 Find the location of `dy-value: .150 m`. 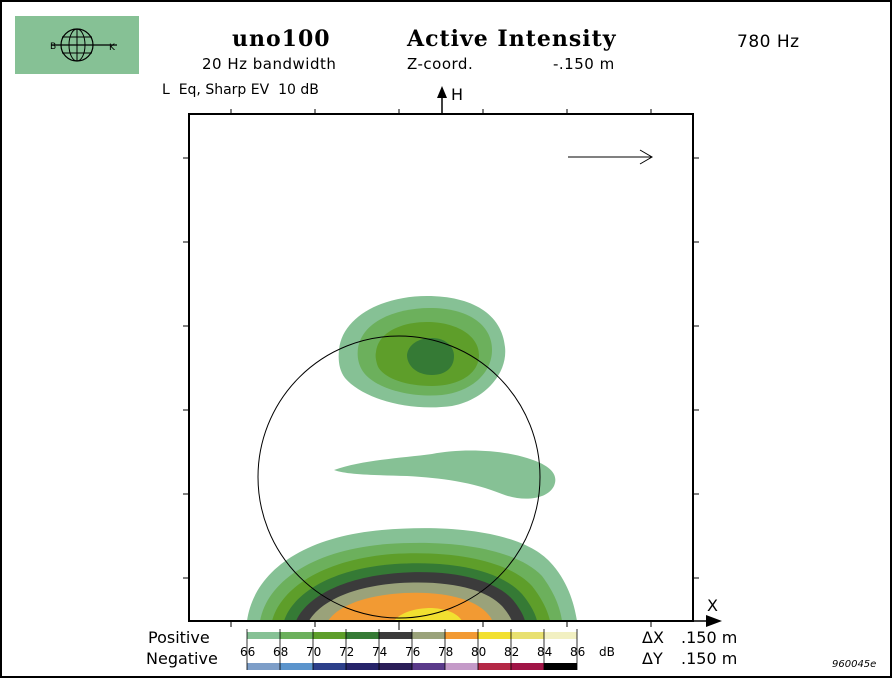

dy-value: .150 m is located at coordinates (709, 658).